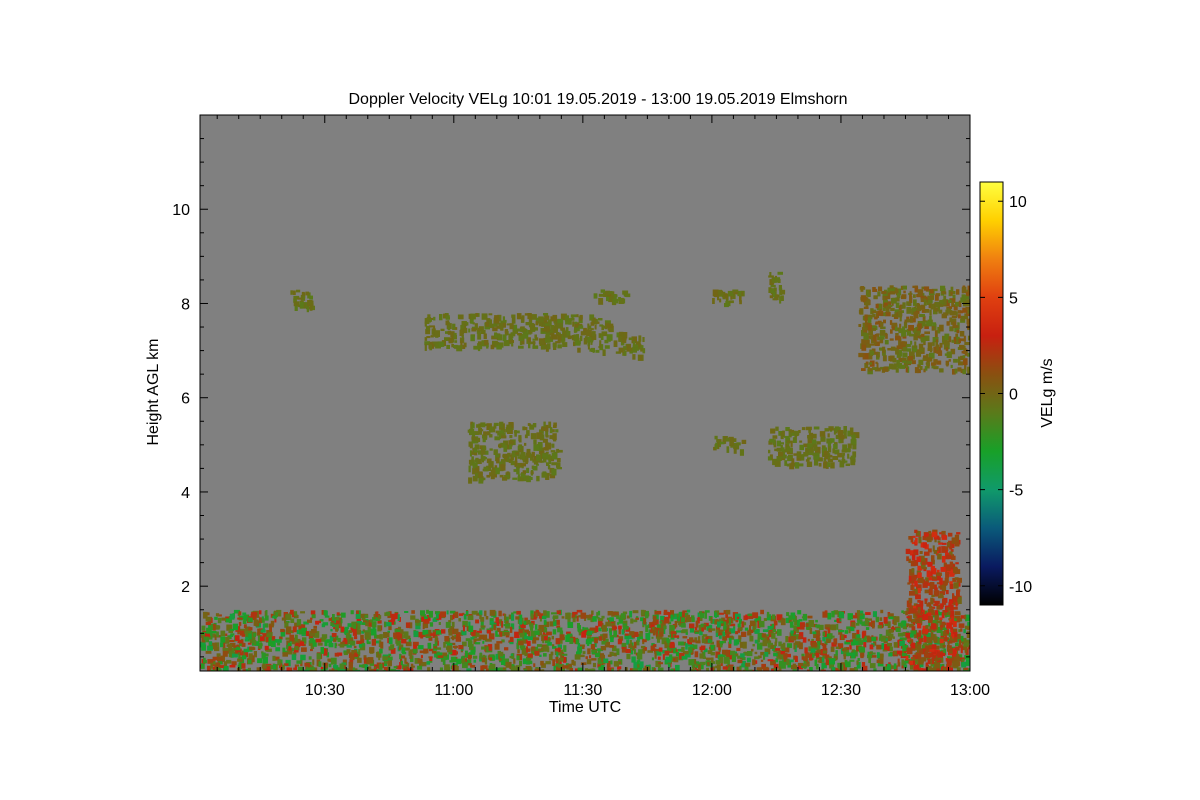 The height and width of the screenshot is (800, 1200). What do you see at coordinates (489, 332) in the screenshot?
I see `region-cloud-7km-a` at bounding box center [489, 332].